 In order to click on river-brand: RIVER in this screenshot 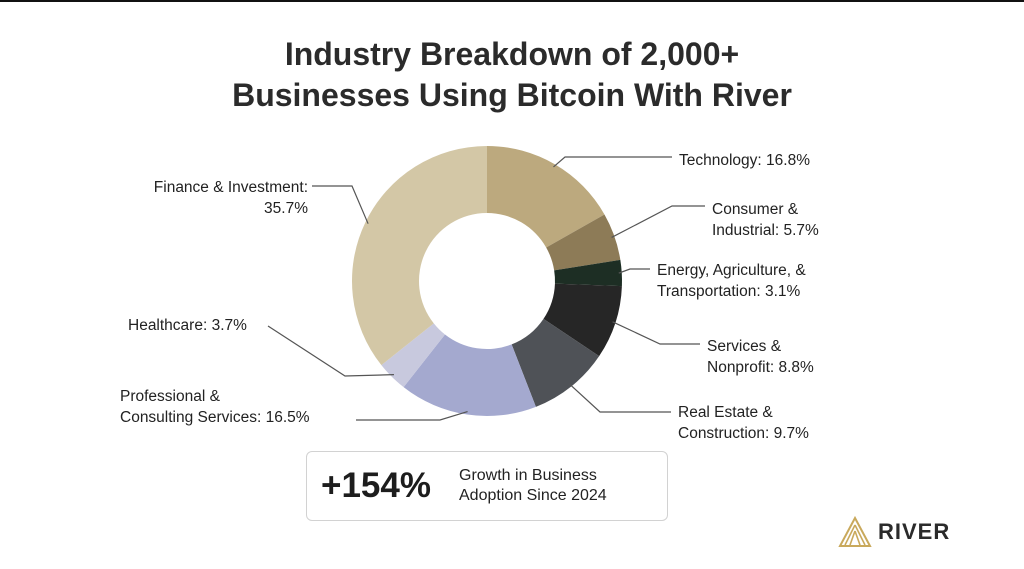, I will do `click(894, 532)`.